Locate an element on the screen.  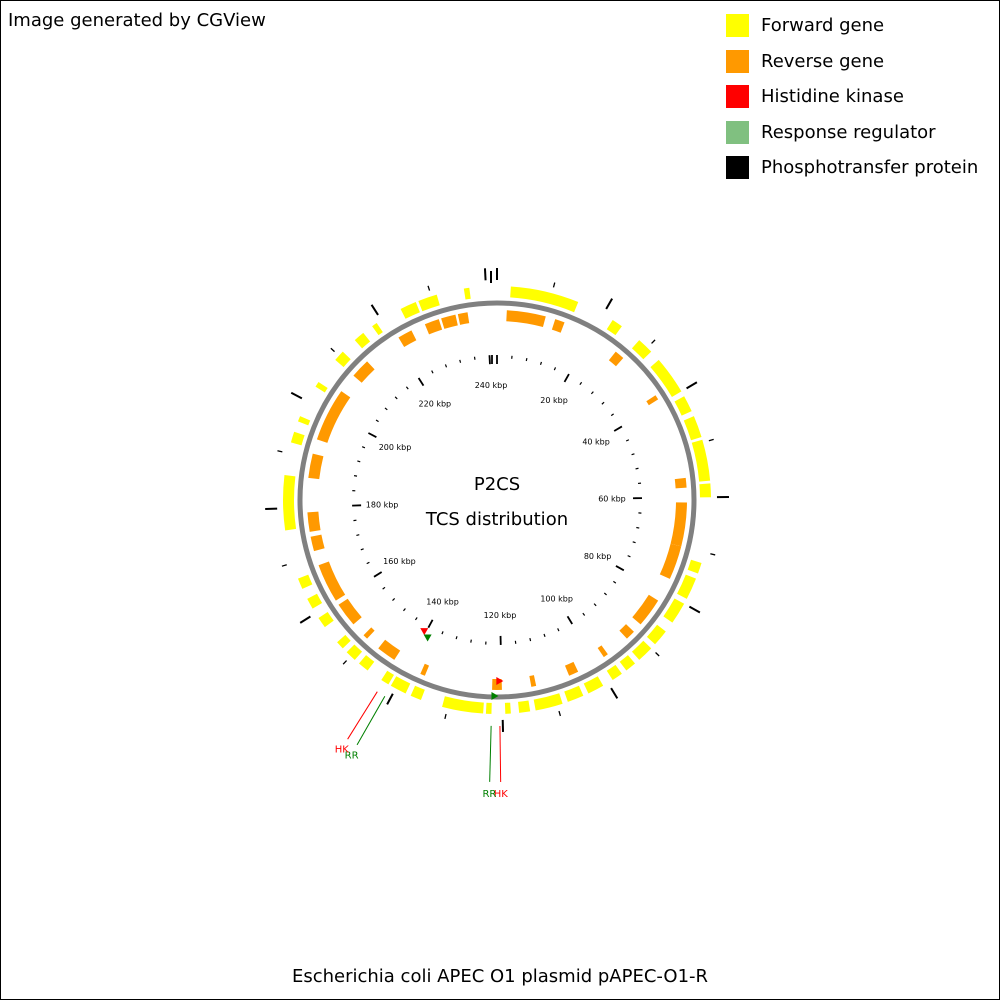
ruler-label: 180 kbp is located at coordinates (382, 504).